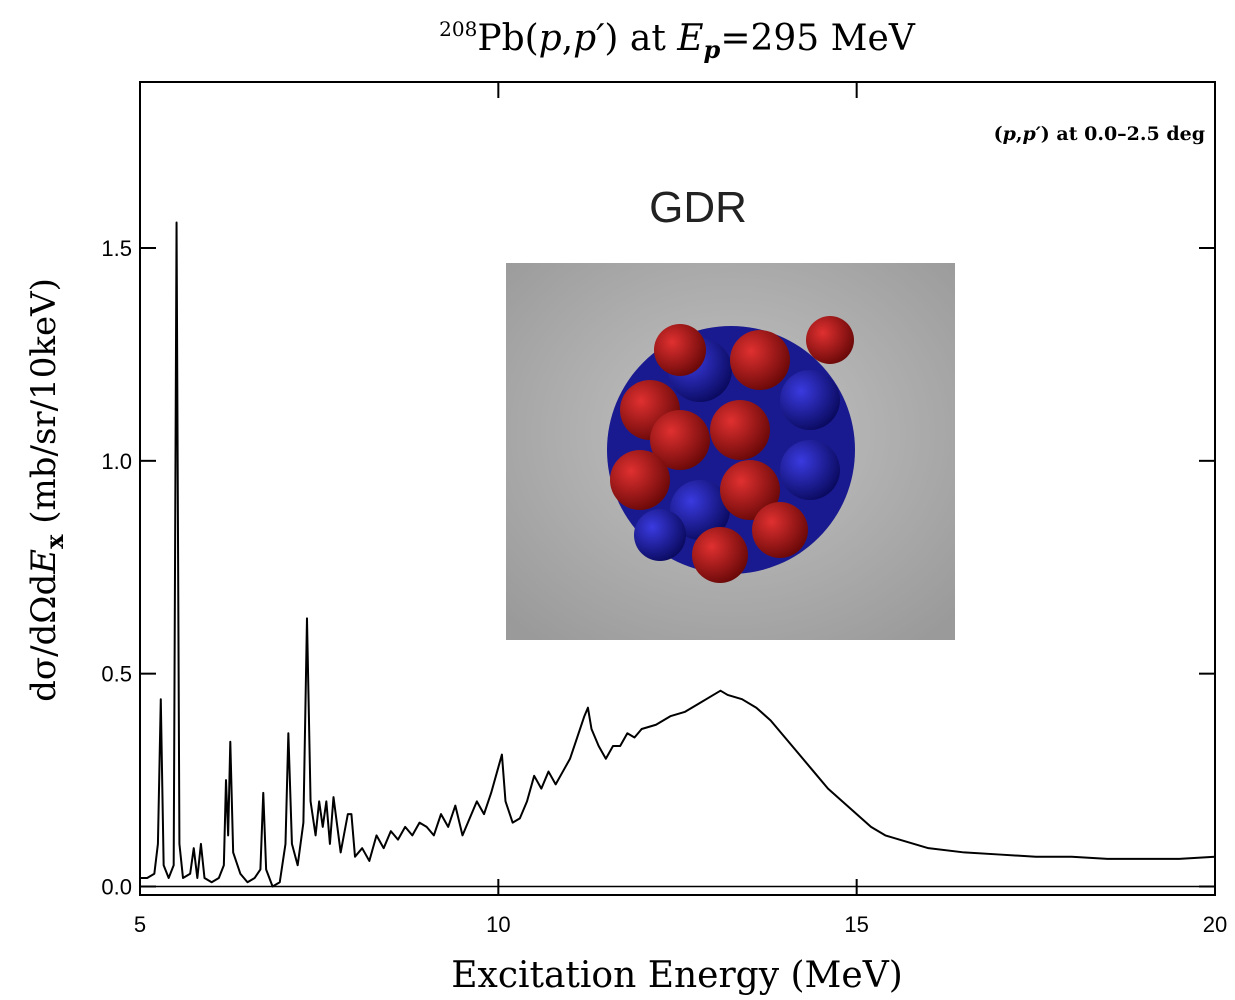  What do you see at coordinates (44, 406) in the screenshot?
I see `y-label-part: (mb/sr/10keV)` at bounding box center [44, 406].